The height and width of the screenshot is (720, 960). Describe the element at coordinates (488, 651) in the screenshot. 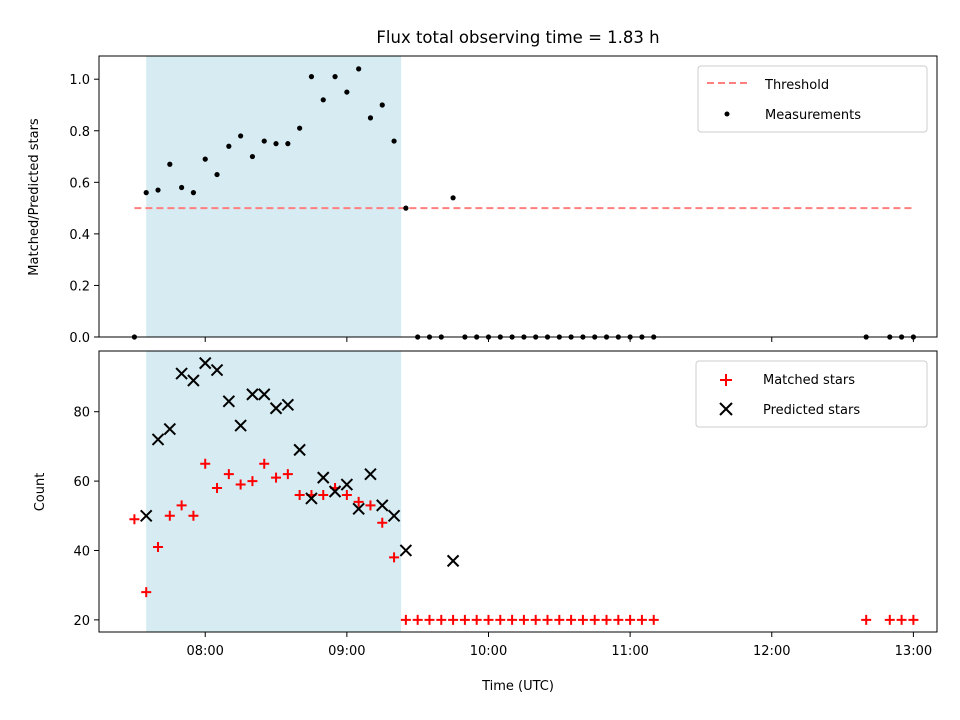

I see `x-tick-label: 10:00` at that location.